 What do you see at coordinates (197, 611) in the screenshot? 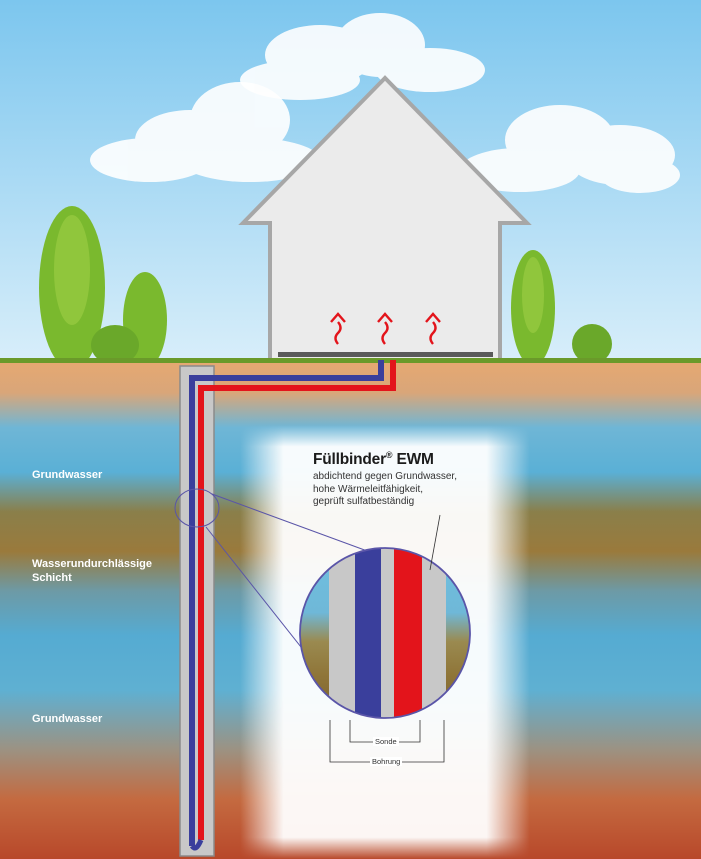
I see `borehole` at bounding box center [197, 611].